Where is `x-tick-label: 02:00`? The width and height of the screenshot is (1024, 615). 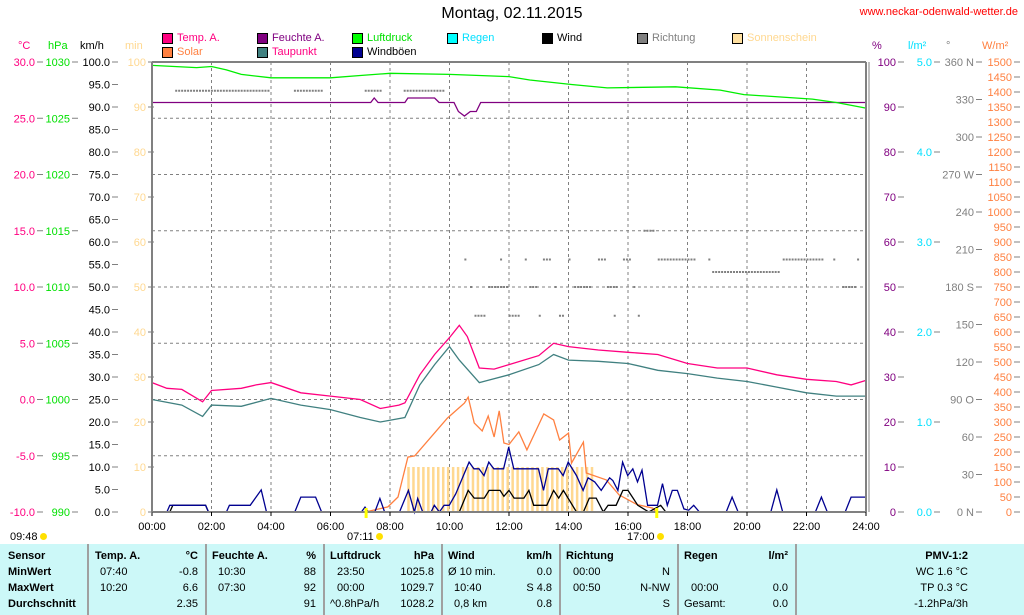 x-tick-label: 02:00 is located at coordinates (212, 527).